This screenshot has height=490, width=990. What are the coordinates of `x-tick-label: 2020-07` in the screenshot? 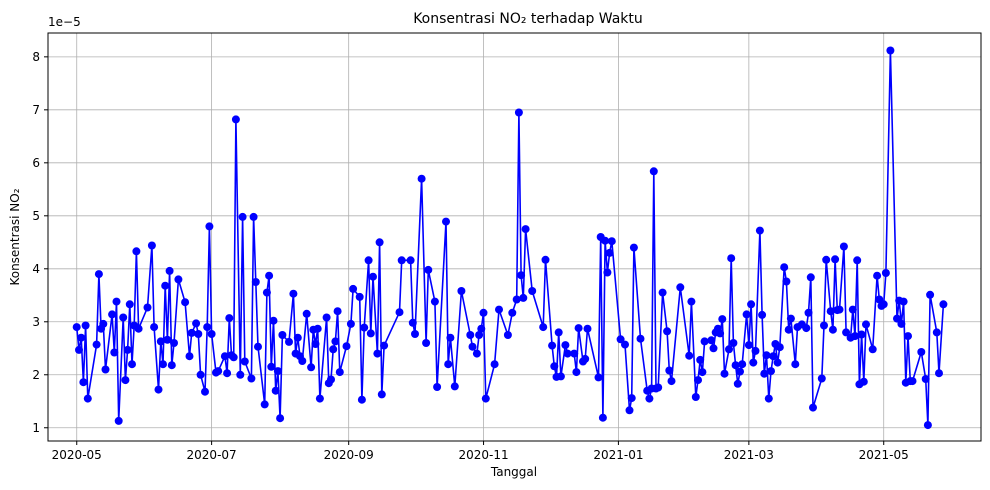 It's located at (212, 455).